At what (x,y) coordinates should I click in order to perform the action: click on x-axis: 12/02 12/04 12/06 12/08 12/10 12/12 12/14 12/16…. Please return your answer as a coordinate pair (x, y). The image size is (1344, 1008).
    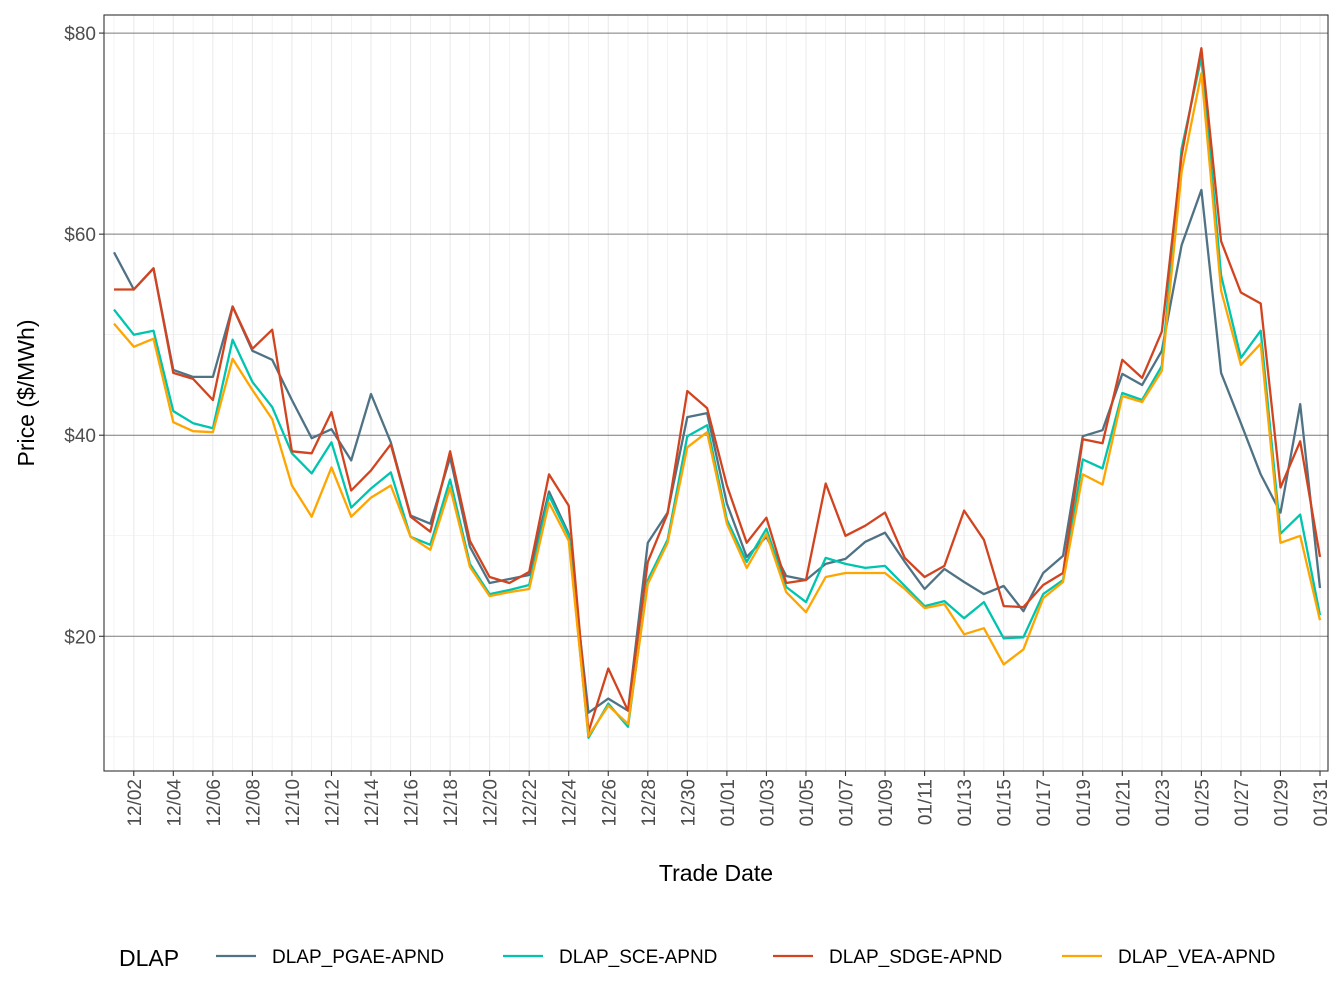
    Looking at the image, I should click on (728, 799).